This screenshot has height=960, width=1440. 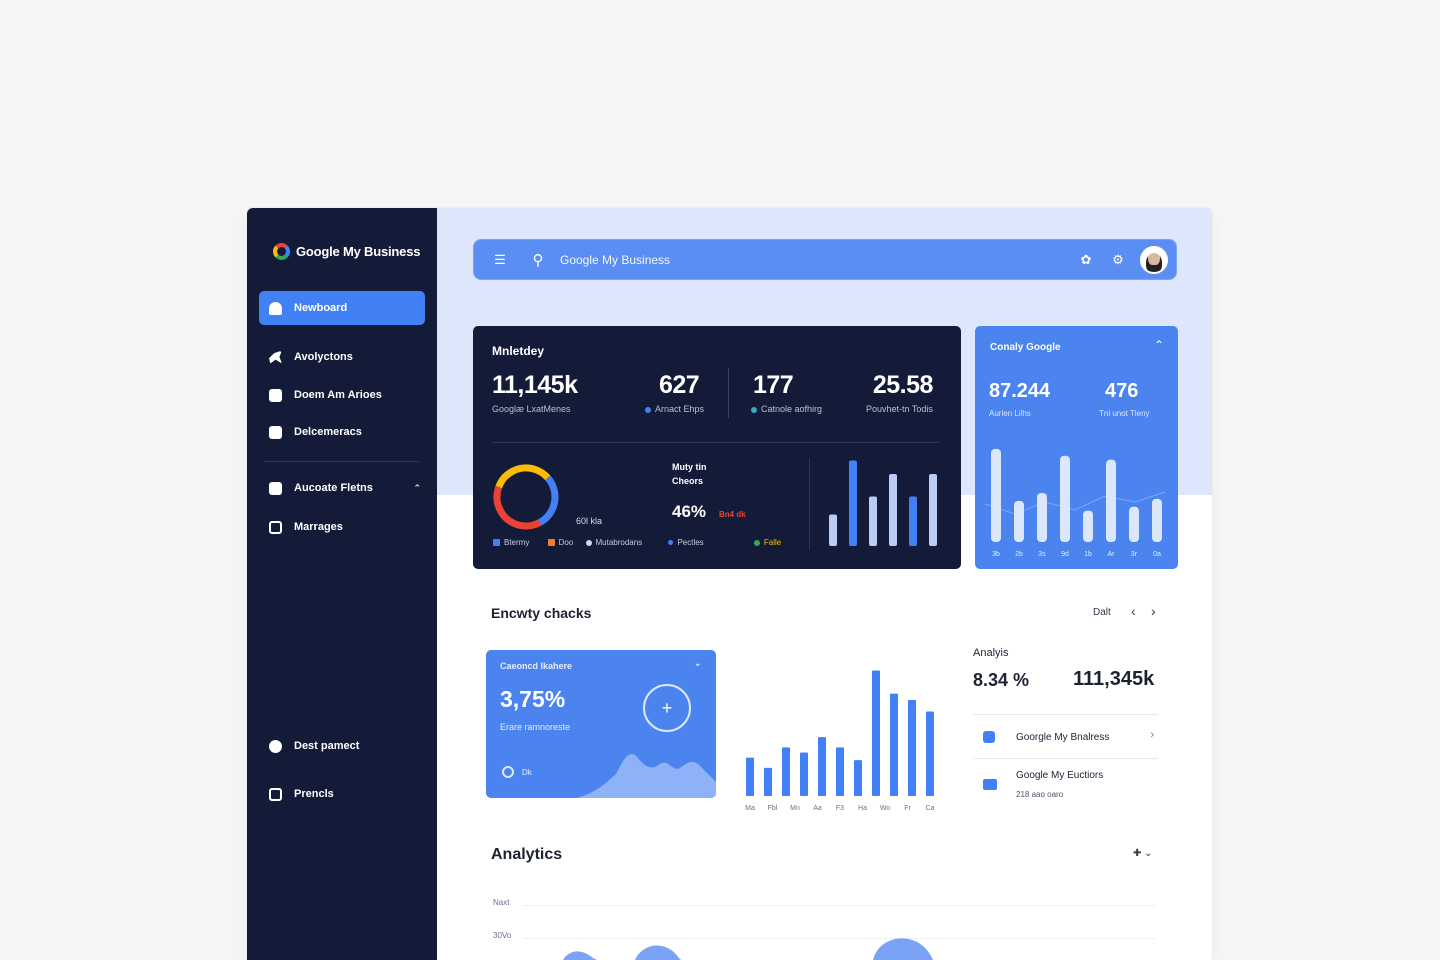 What do you see at coordinates (690, 542) in the screenshot?
I see `legend-label: Pectles` at bounding box center [690, 542].